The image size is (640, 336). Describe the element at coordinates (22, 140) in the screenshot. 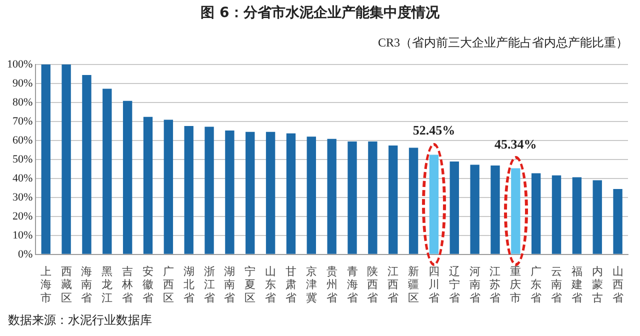

I see `y-tick-label: 60%` at that location.